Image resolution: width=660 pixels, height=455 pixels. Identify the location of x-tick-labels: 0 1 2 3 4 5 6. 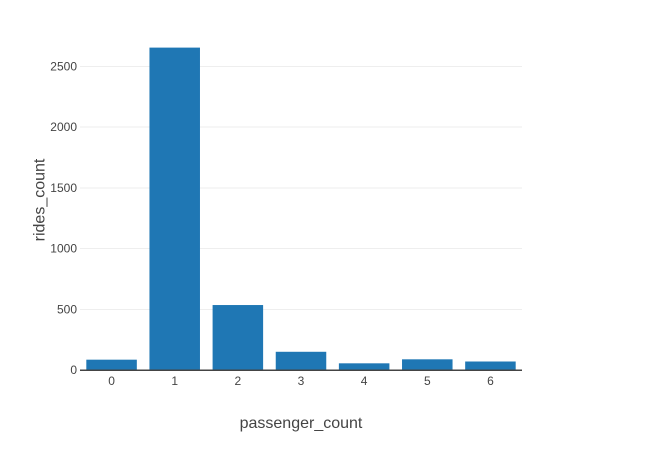
(301, 381).